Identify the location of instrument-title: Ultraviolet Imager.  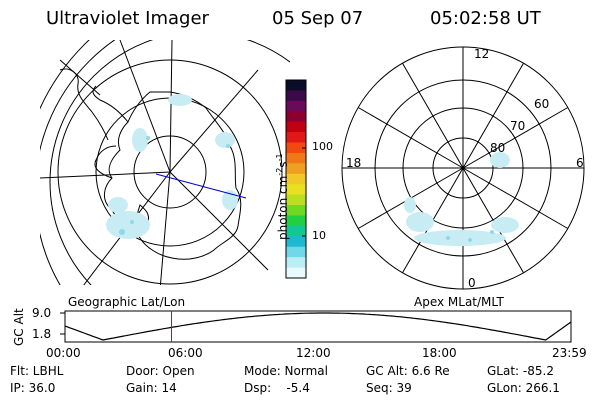
(127, 18).